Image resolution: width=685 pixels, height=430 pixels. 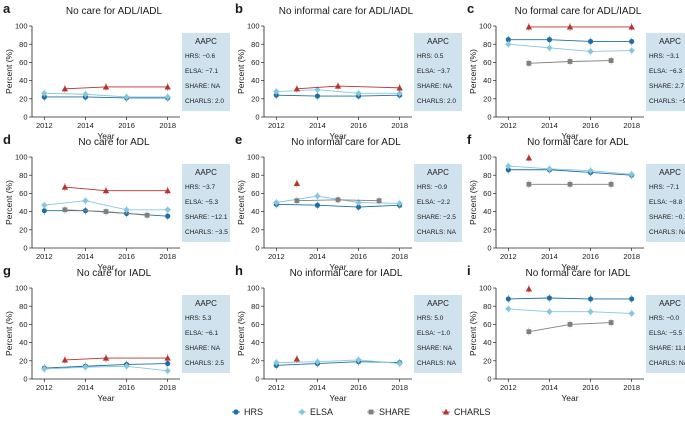 What do you see at coordinates (508, 256) in the screenshot?
I see `x-tick-label: 2012` at bounding box center [508, 256].